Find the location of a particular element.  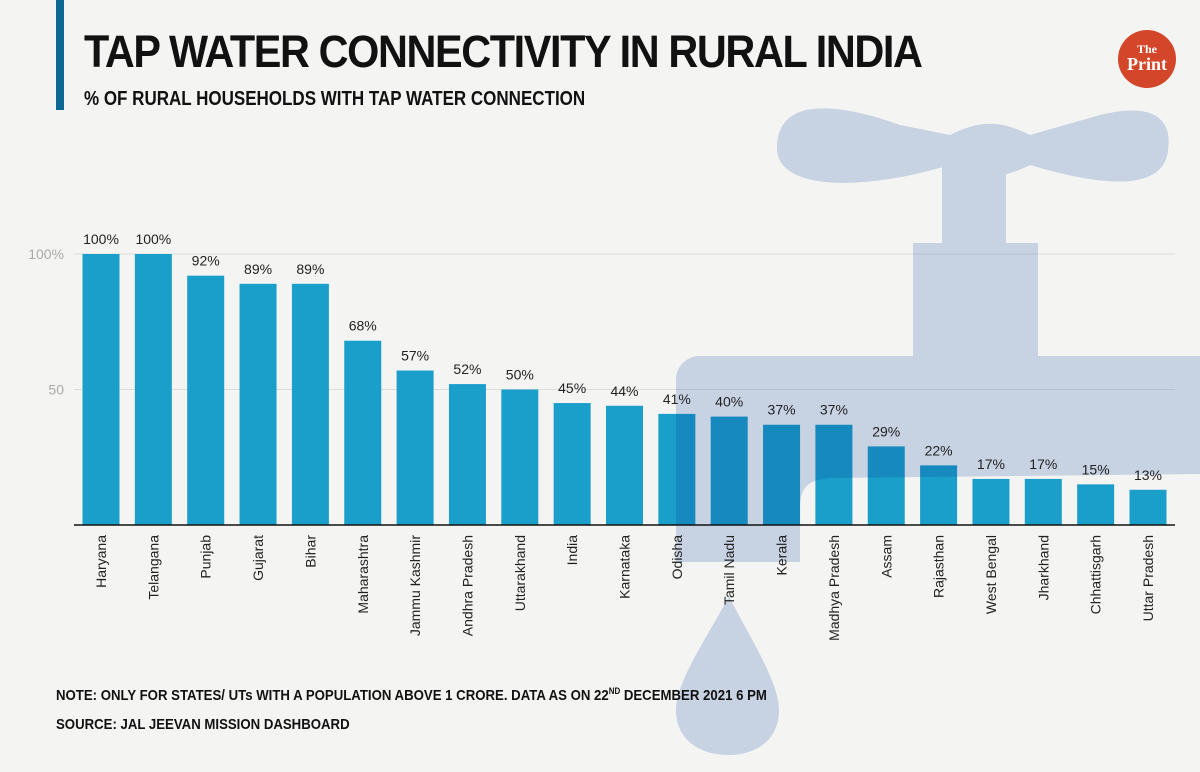

data-label: 15% is located at coordinates (1096, 469).